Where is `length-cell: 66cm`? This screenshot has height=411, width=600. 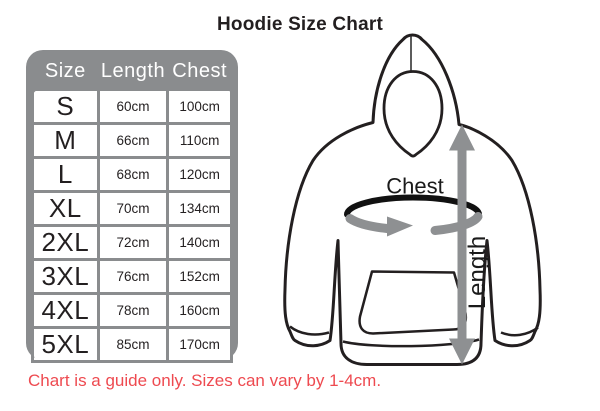
length-cell: 66cm is located at coordinates (133, 140).